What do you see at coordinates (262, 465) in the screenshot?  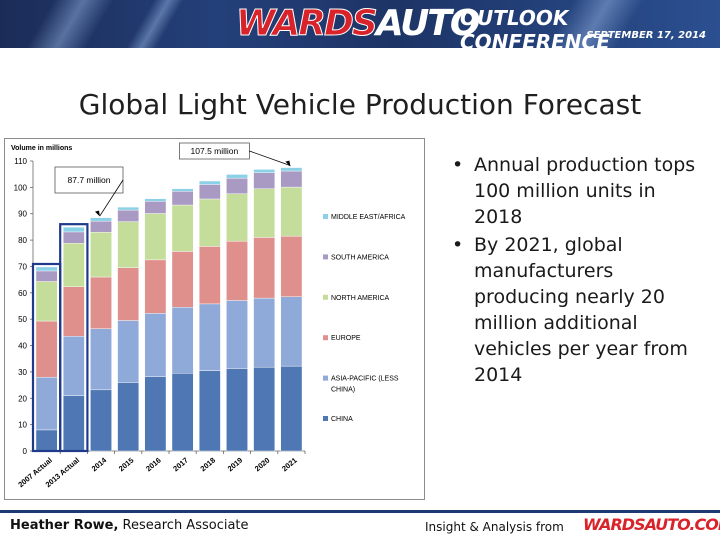 I see `x-tick-label: 2020` at bounding box center [262, 465].